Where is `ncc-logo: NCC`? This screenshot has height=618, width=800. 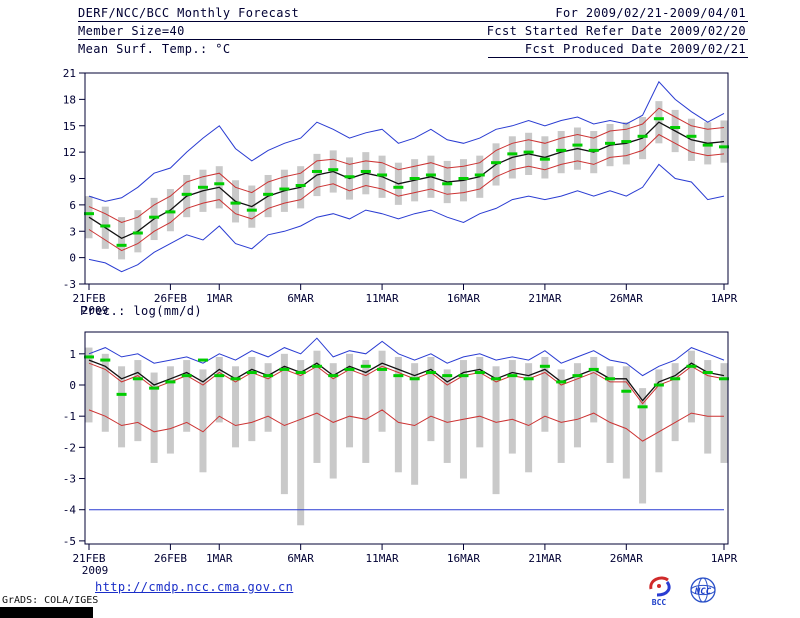 ncc-logo: NCC is located at coordinates (703, 590).